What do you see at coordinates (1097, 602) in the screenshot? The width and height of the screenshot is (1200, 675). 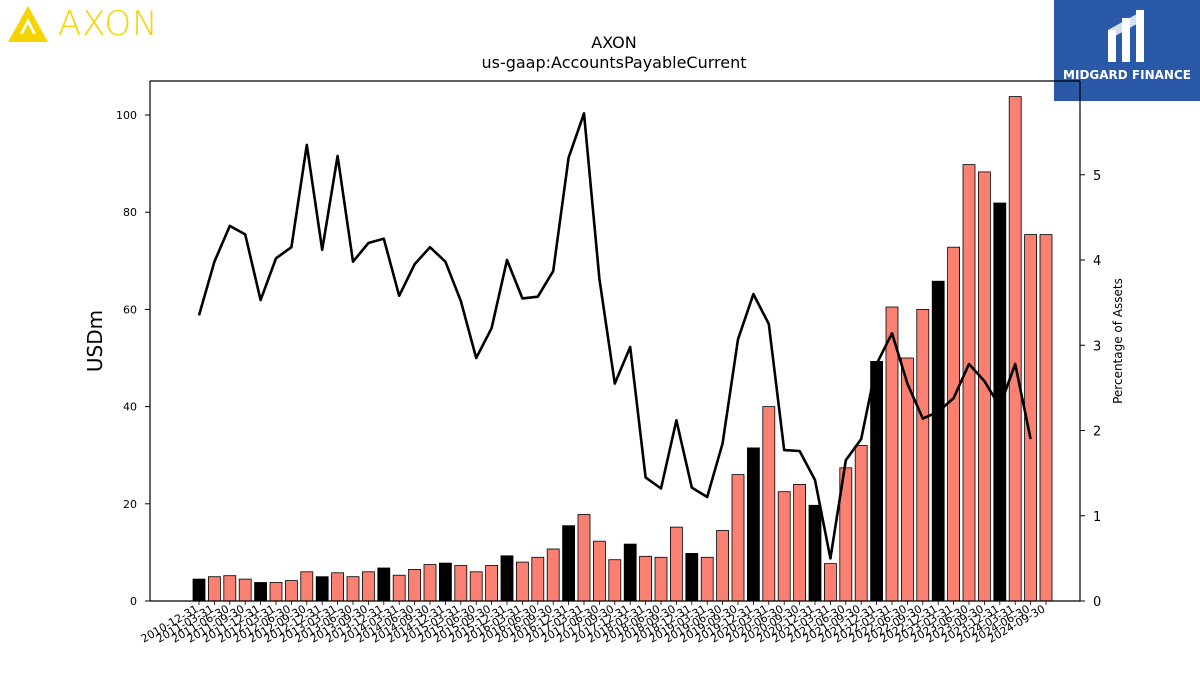 I see `y2-tick-label: 0` at bounding box center [1097, 602].